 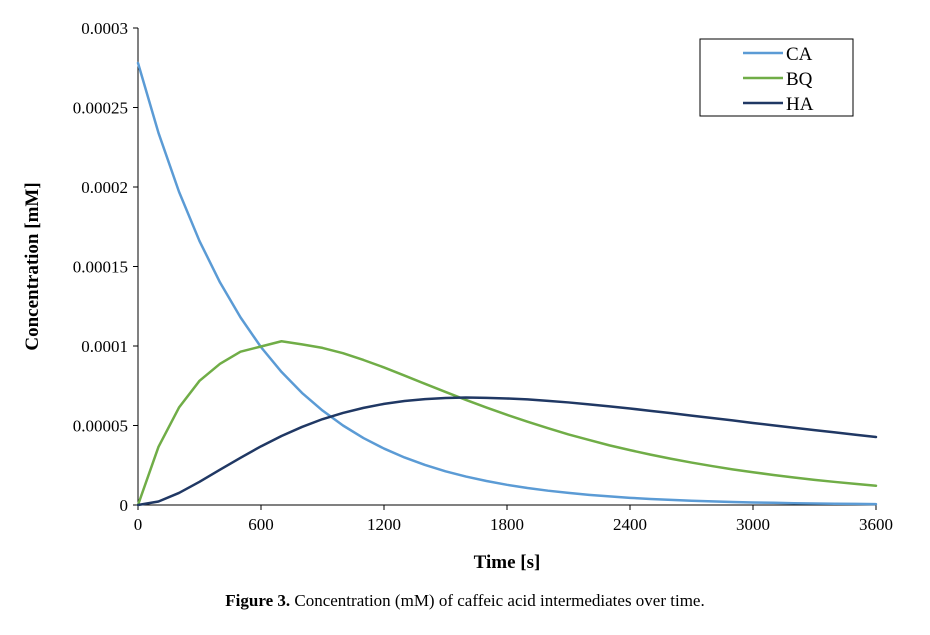 What do you see at coordinates (32, 266) in the screenshot?
I see `y-axis-title: Concentration [mM]` at bounding box center [32, 266].